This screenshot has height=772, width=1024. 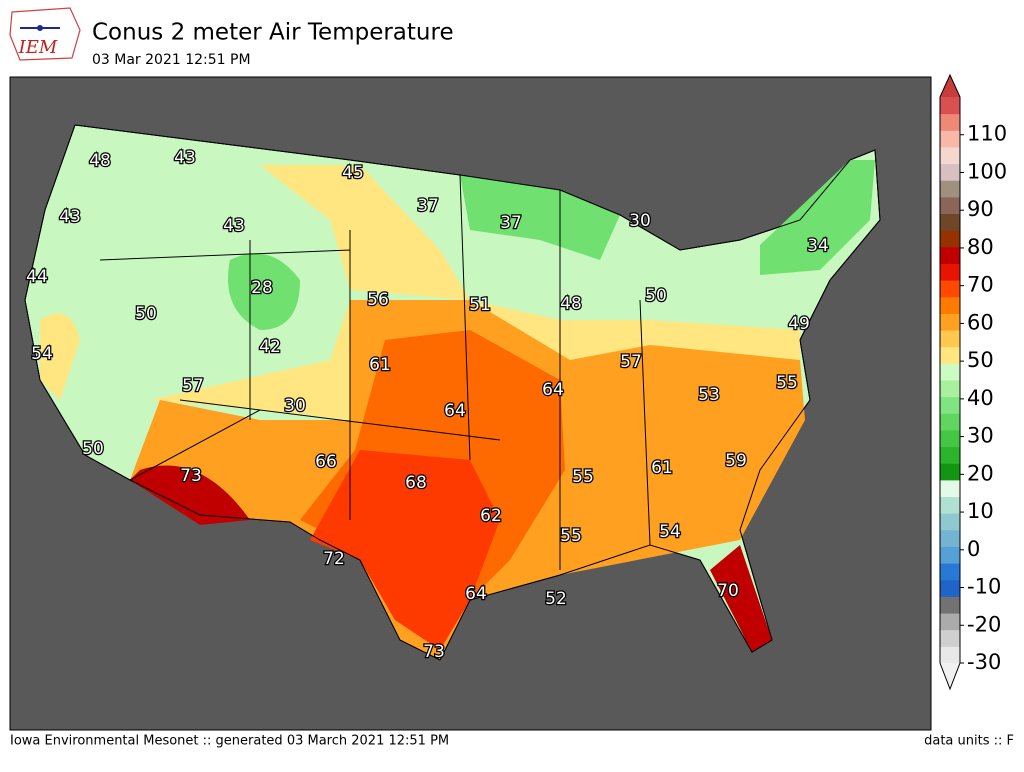 What do you see at coordinates (799, 324) in the screenshot?
I see `station-value: 49` at bounding box center [799, 324].